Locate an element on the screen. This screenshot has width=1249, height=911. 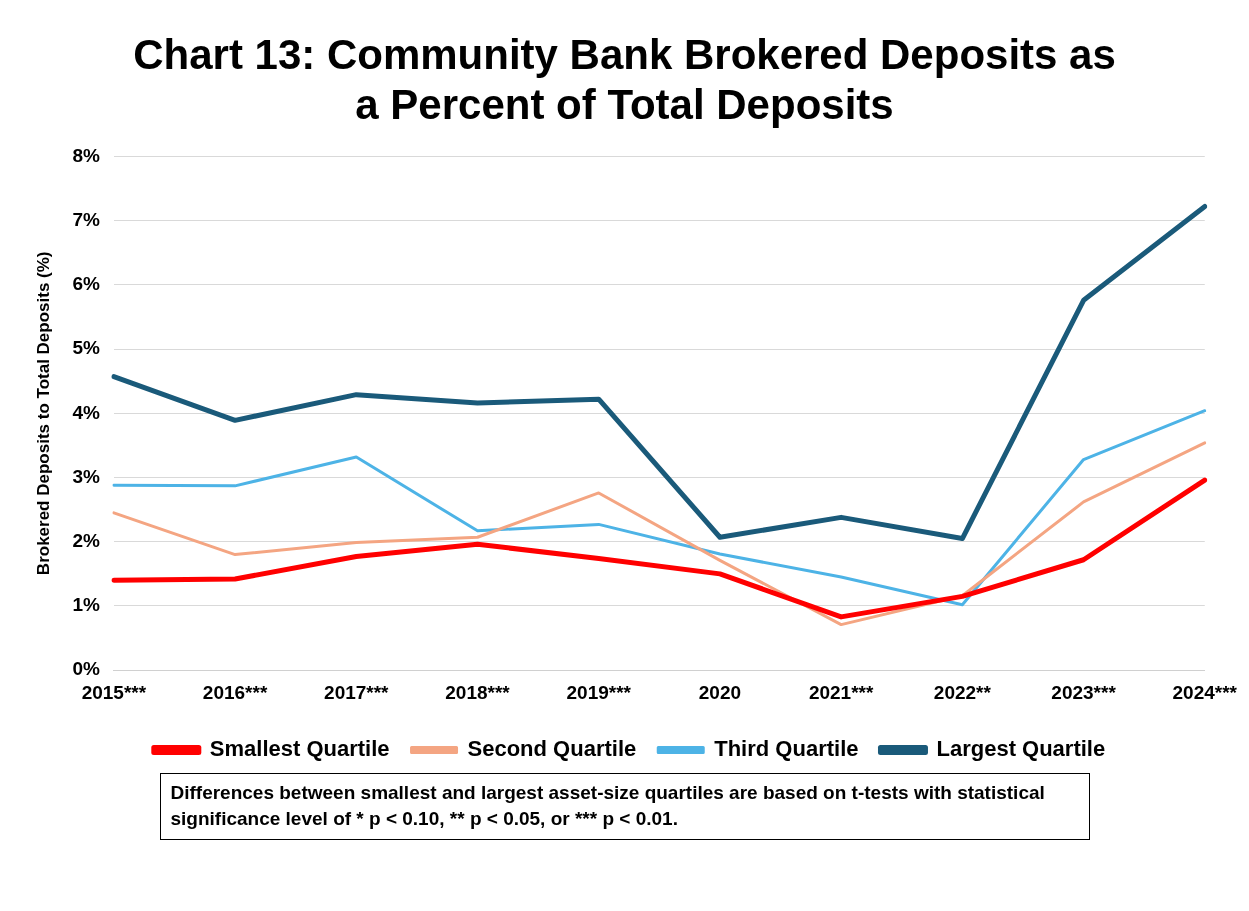
y-tick-label: 2% is located at coordinates (86, 540).